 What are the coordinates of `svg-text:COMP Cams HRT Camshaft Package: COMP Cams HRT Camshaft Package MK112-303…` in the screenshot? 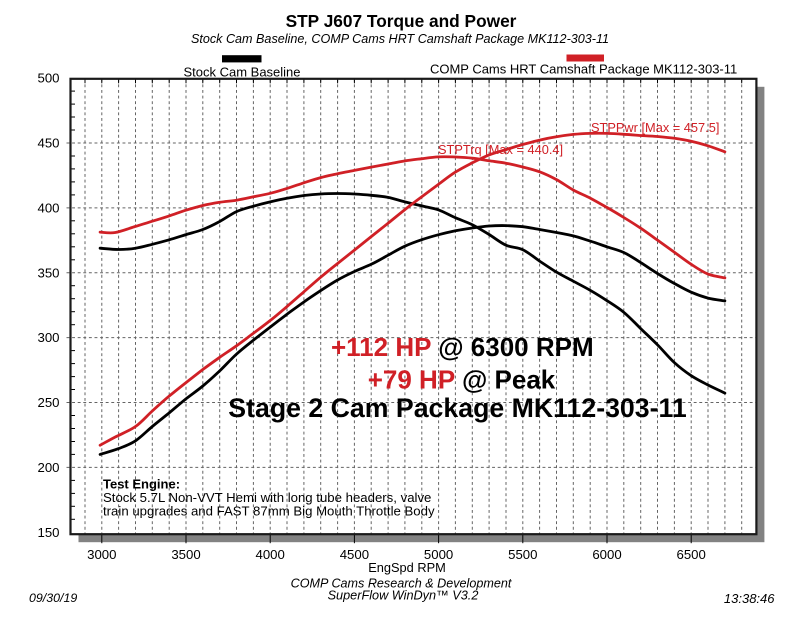 It's located at (583, 69).